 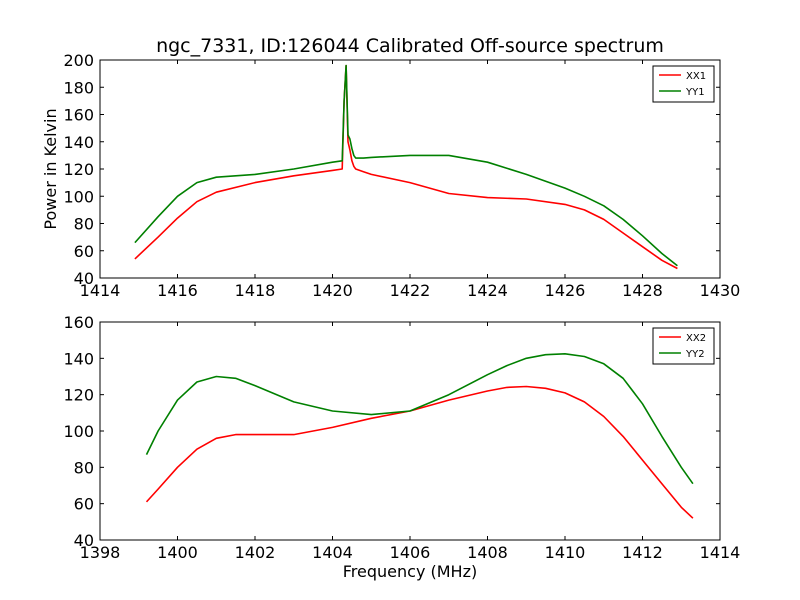 I want to click on top-x-tick-label: 1430, so click(x=720, y=290).